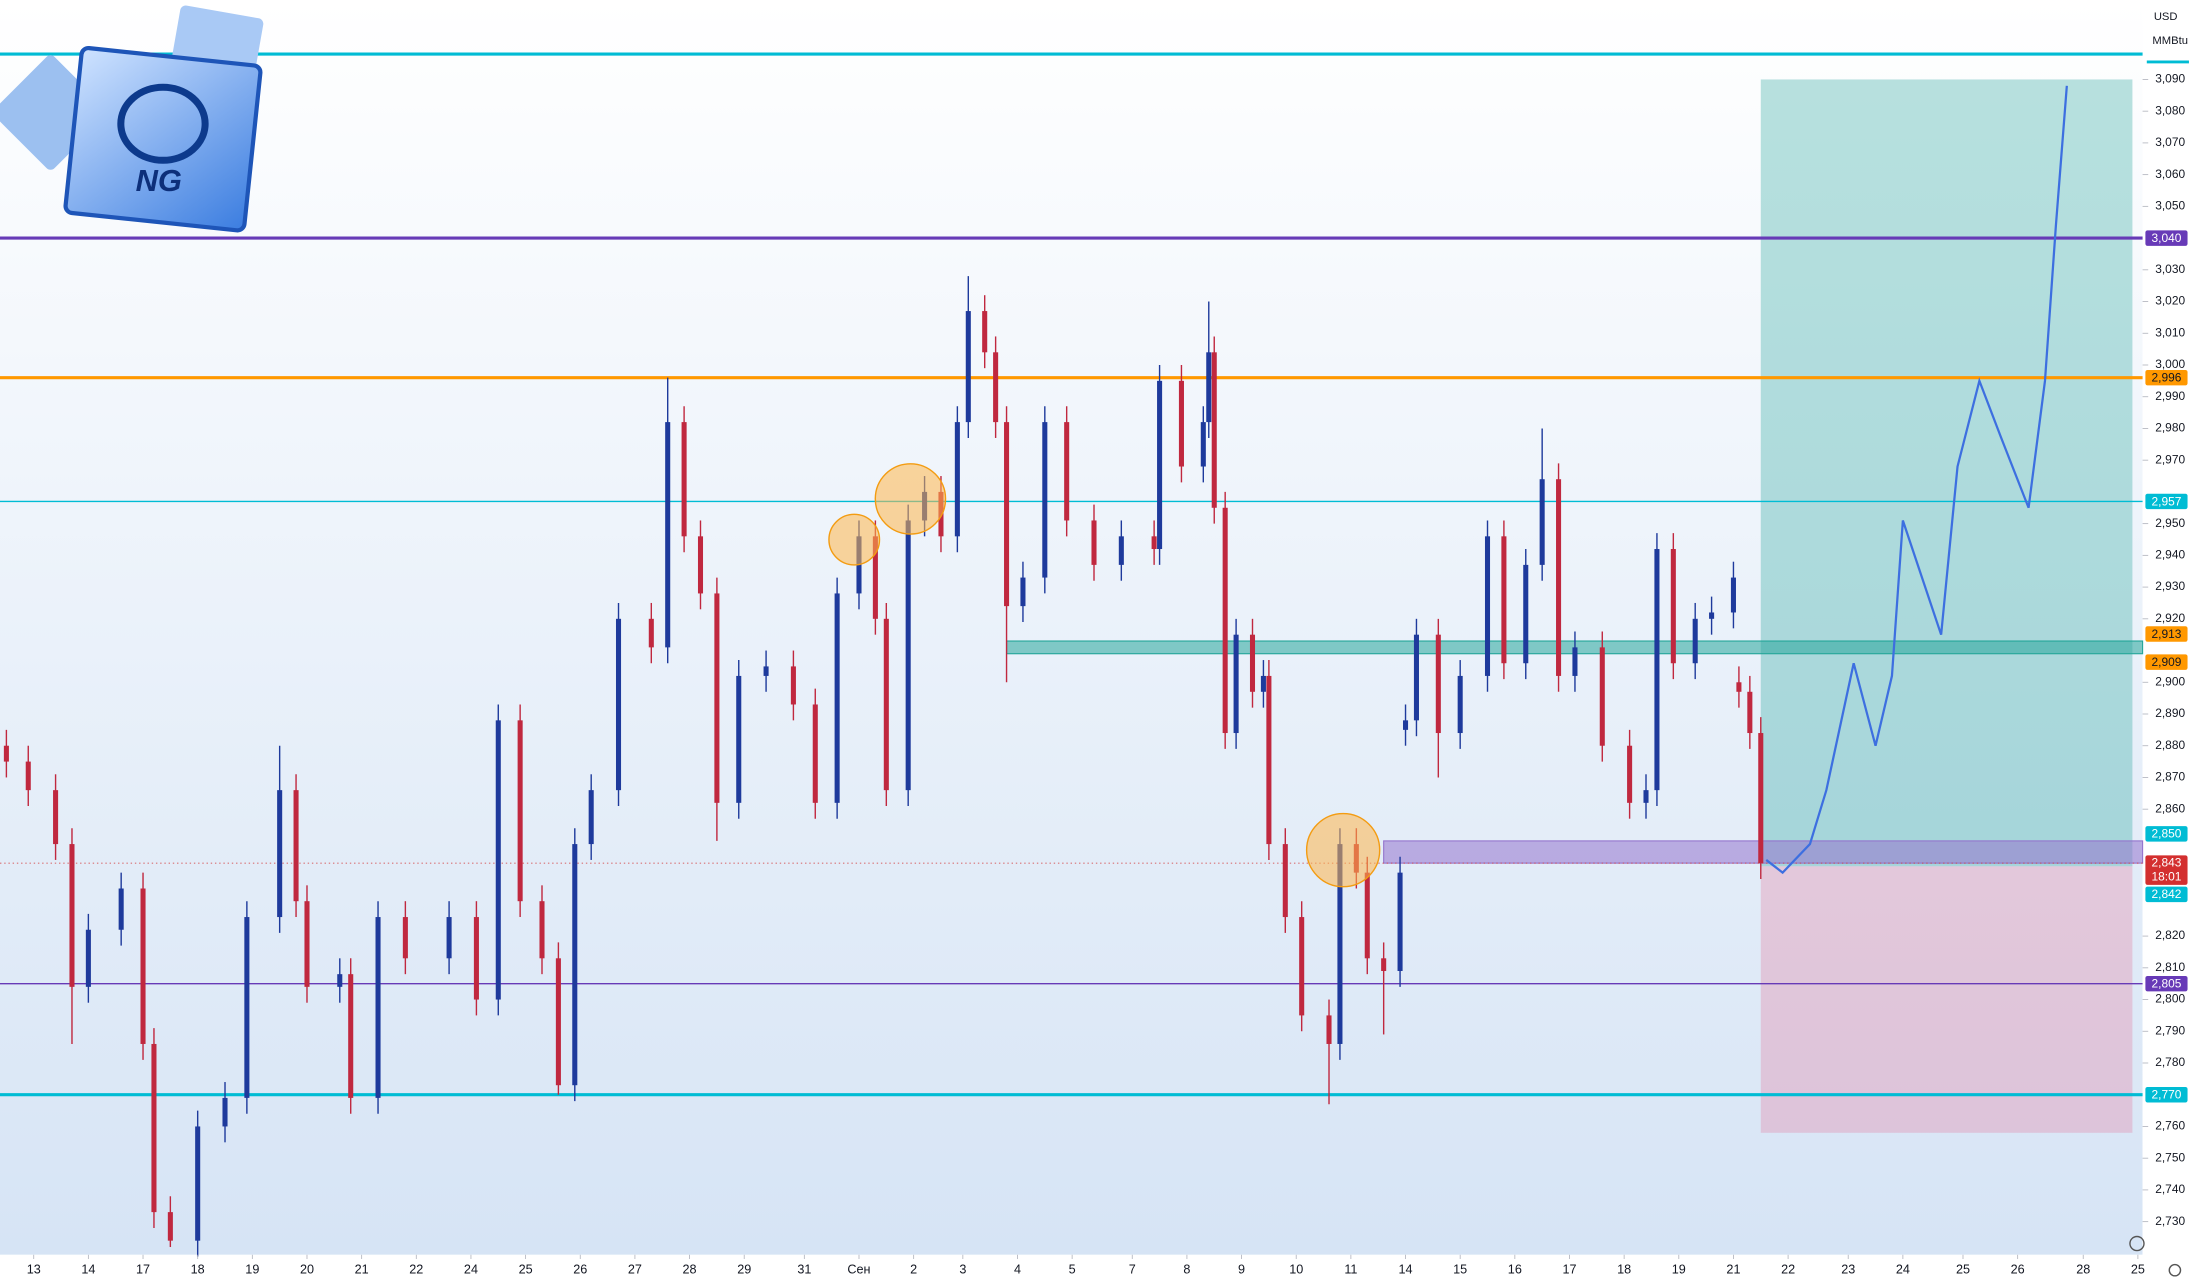 The width and height of the screenshot is (2203, 1283). Describe the element at coordinates (198, 1270) in the screenshot. I see `x-tick-label: 18` at that location.